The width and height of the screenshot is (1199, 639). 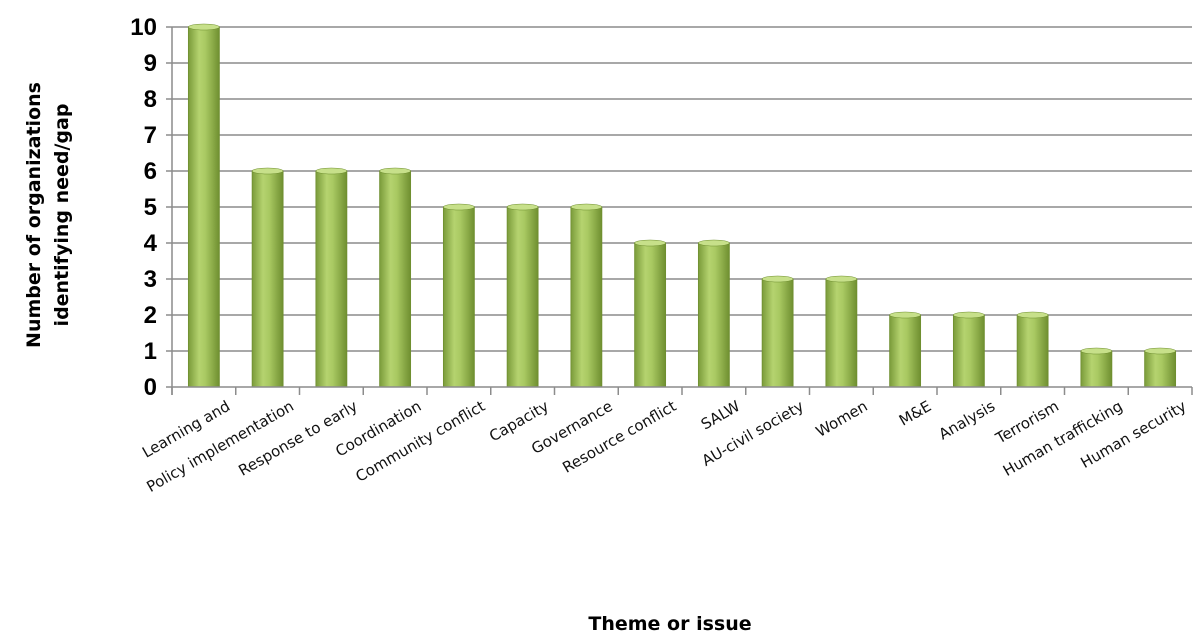 I want to click on y-tick-label: 7, so click(x=150, y=135).